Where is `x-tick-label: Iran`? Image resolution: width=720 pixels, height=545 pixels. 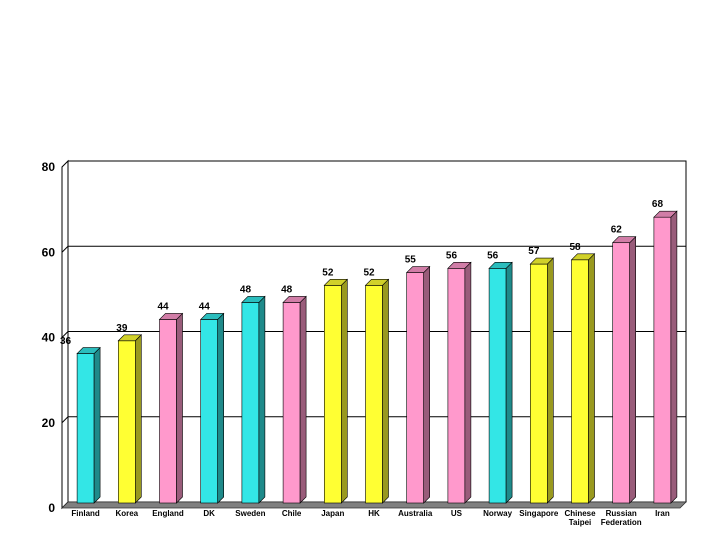 x-tick-label: Iran is located at coordinates (662, 513).